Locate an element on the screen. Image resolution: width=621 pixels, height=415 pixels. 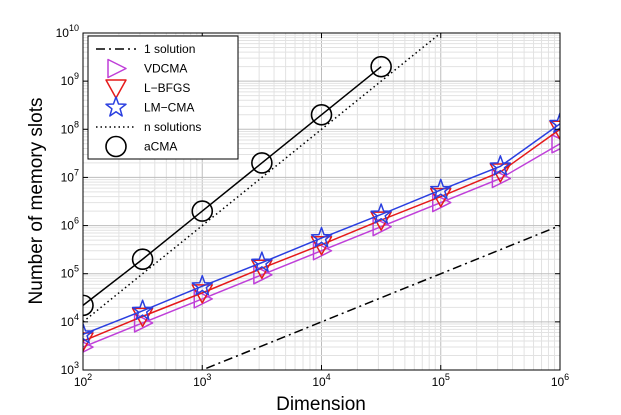
x-tick-label: 10⁴ is located at coordinates (321, 380).